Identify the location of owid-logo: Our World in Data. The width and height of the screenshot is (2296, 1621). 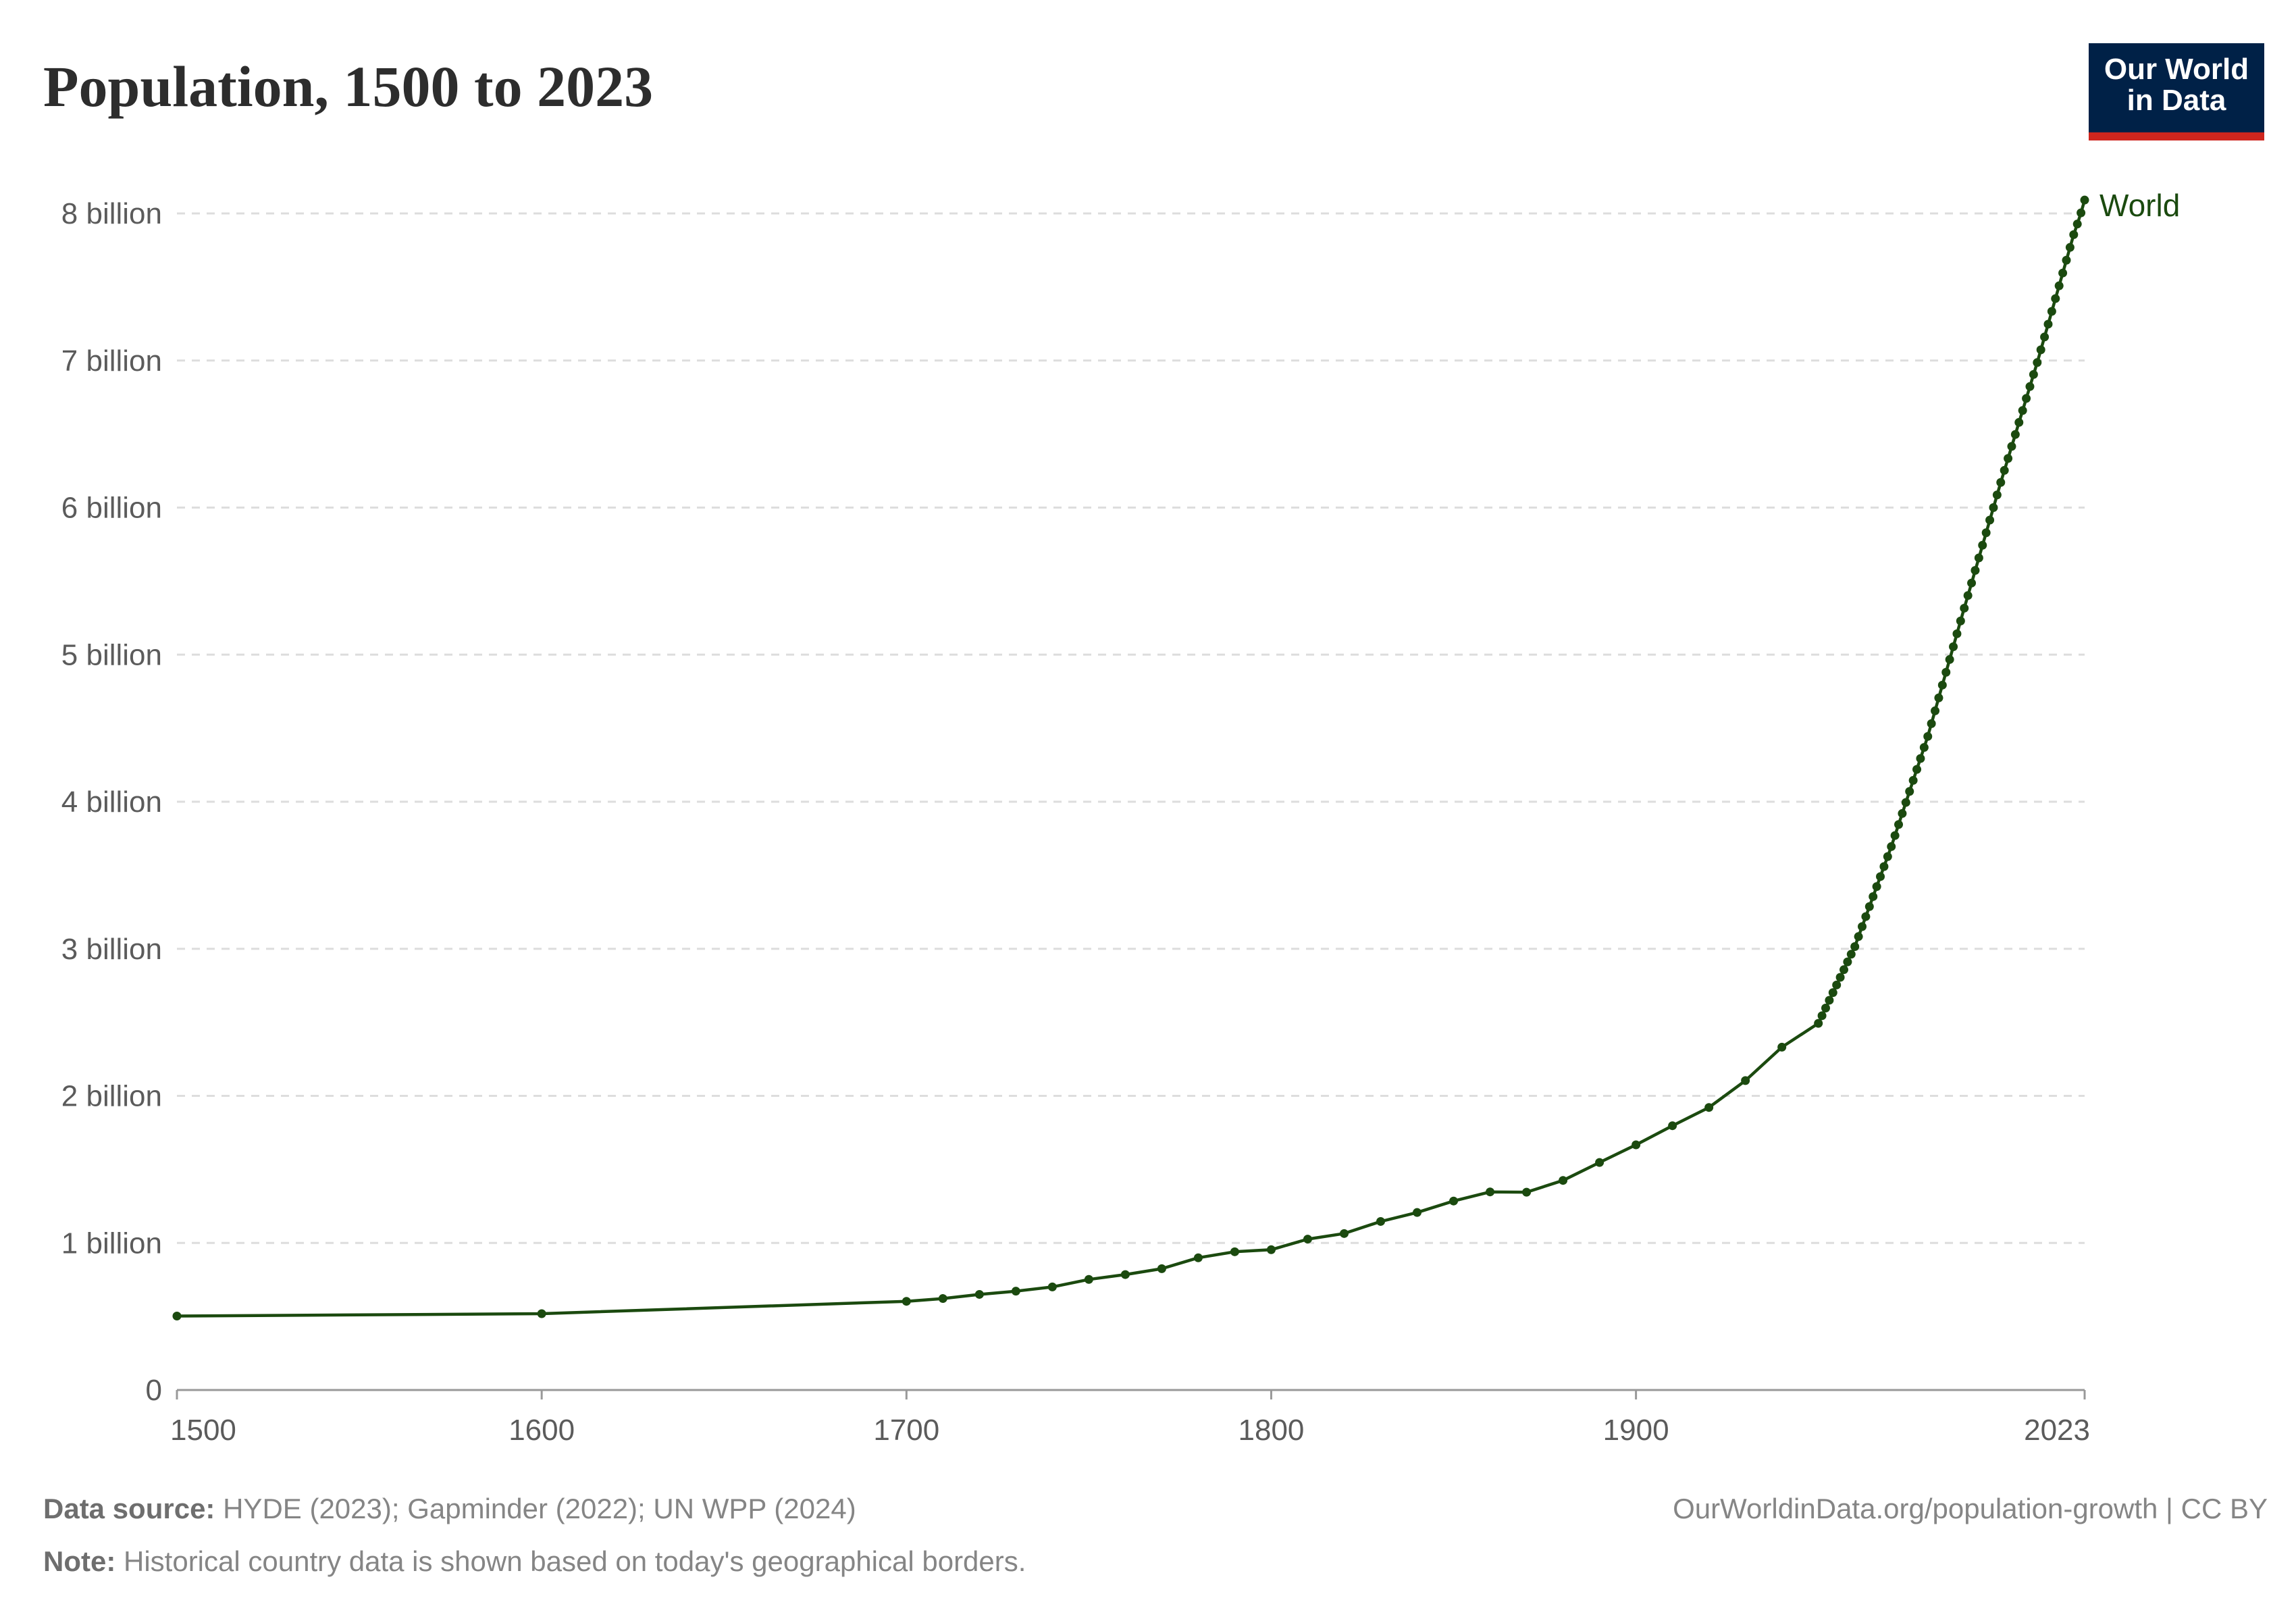
(2176, 91).